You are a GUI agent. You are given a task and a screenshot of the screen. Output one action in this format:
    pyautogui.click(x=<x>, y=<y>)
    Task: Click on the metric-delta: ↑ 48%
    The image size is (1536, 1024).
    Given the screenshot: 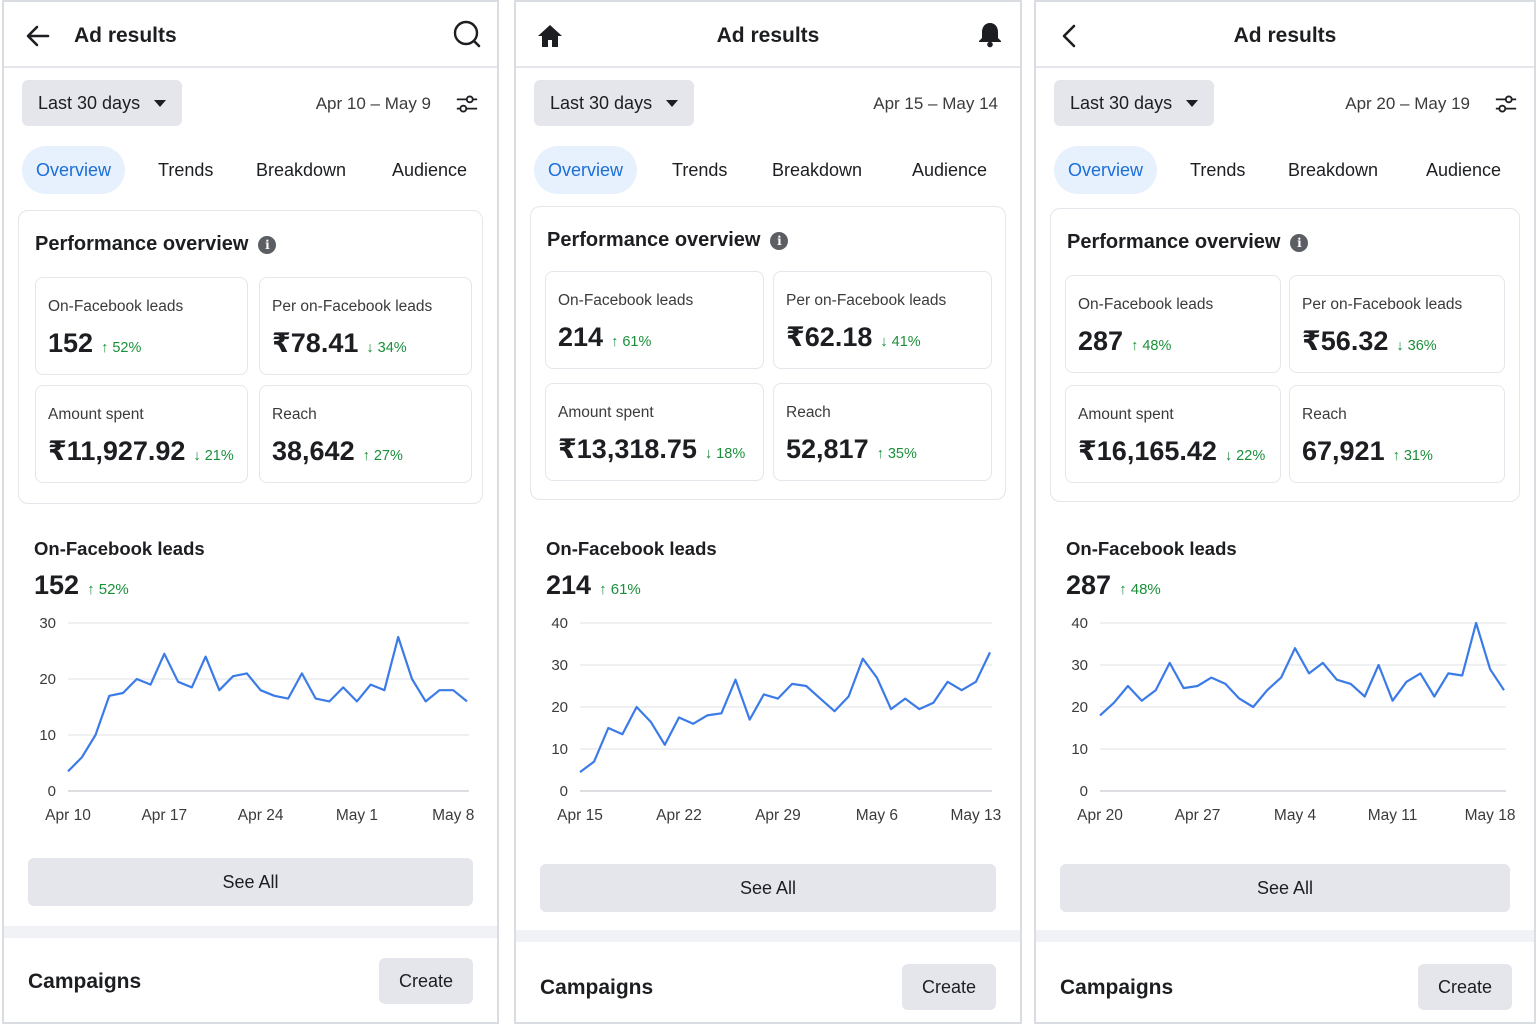 What is the action you would take?
    pyautogui.click(x=1151, y=346)
    